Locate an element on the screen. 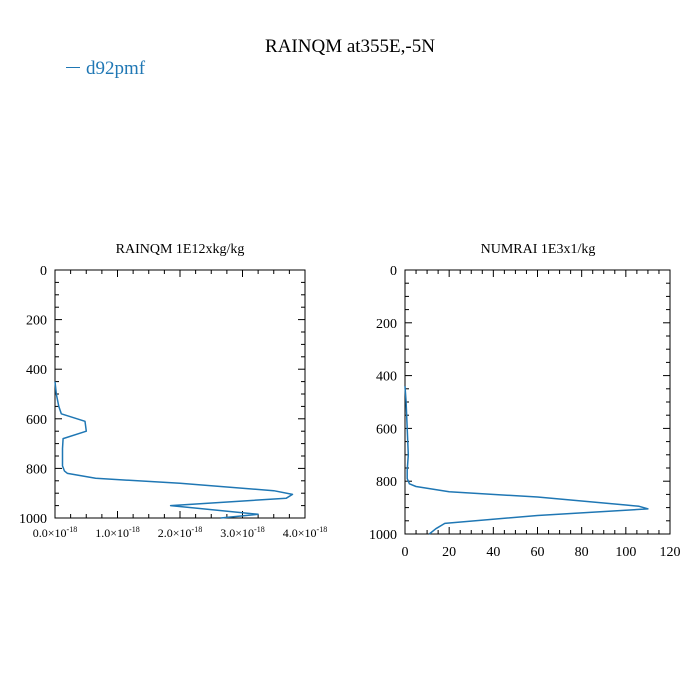  numrai-plot-frame is located at coordinates (537, 402).